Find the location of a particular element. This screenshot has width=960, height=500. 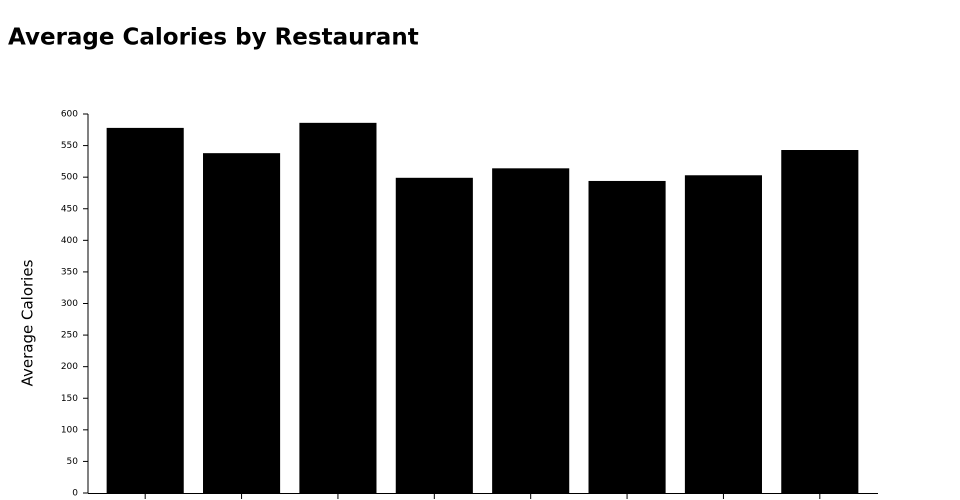

y-tick-label: 100 is located at coordinates (69, 430).